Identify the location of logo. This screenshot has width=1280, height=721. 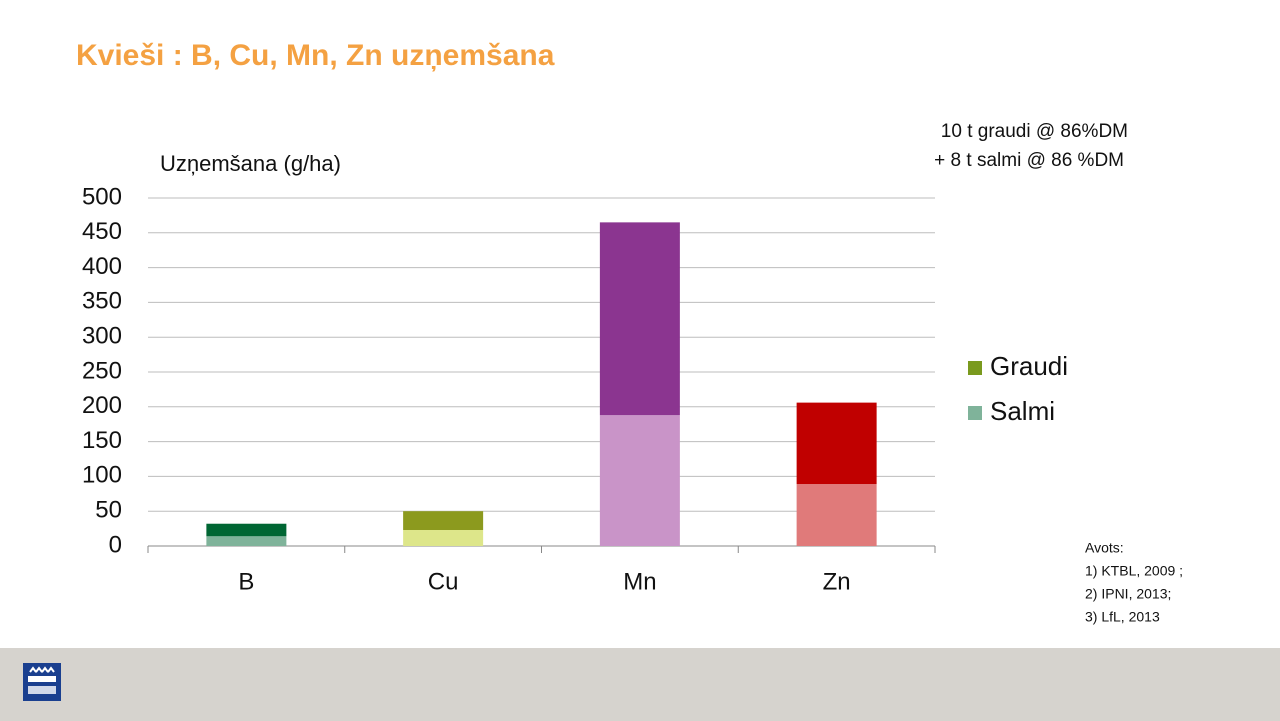
(42, 682).